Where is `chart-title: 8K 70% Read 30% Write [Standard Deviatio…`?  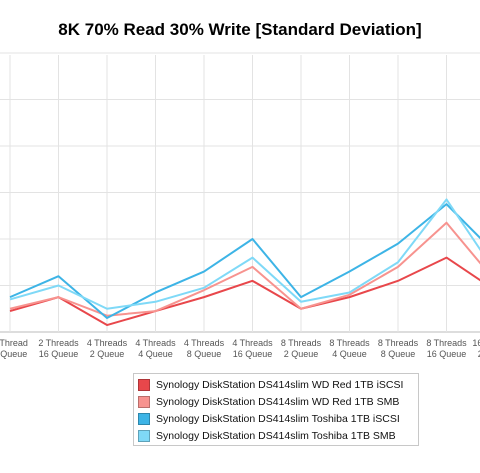
chart-title: 8K 70% Read 30% Write [Standard Deviatio… is located at coordinates (240, 29).